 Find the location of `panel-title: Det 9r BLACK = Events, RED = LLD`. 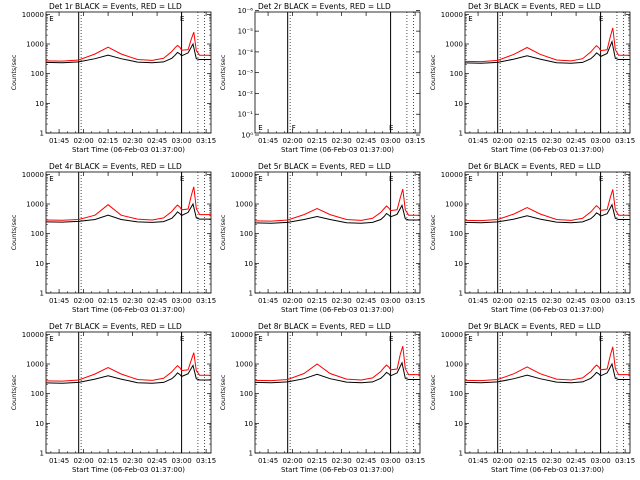

panel-title: Det 9r BLACK = Events, RED = LLD is located at coordinates (534, 326).